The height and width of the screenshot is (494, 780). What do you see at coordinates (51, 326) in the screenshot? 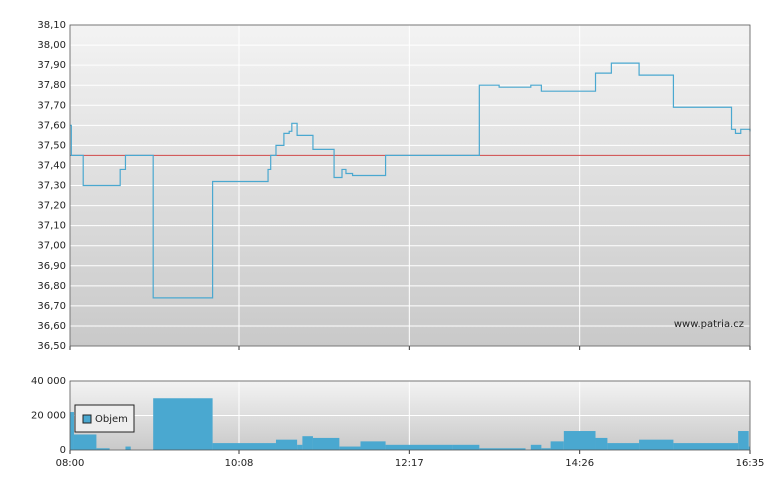
I see `y-tick-label: 36,60` at bounding box center [51, 326].